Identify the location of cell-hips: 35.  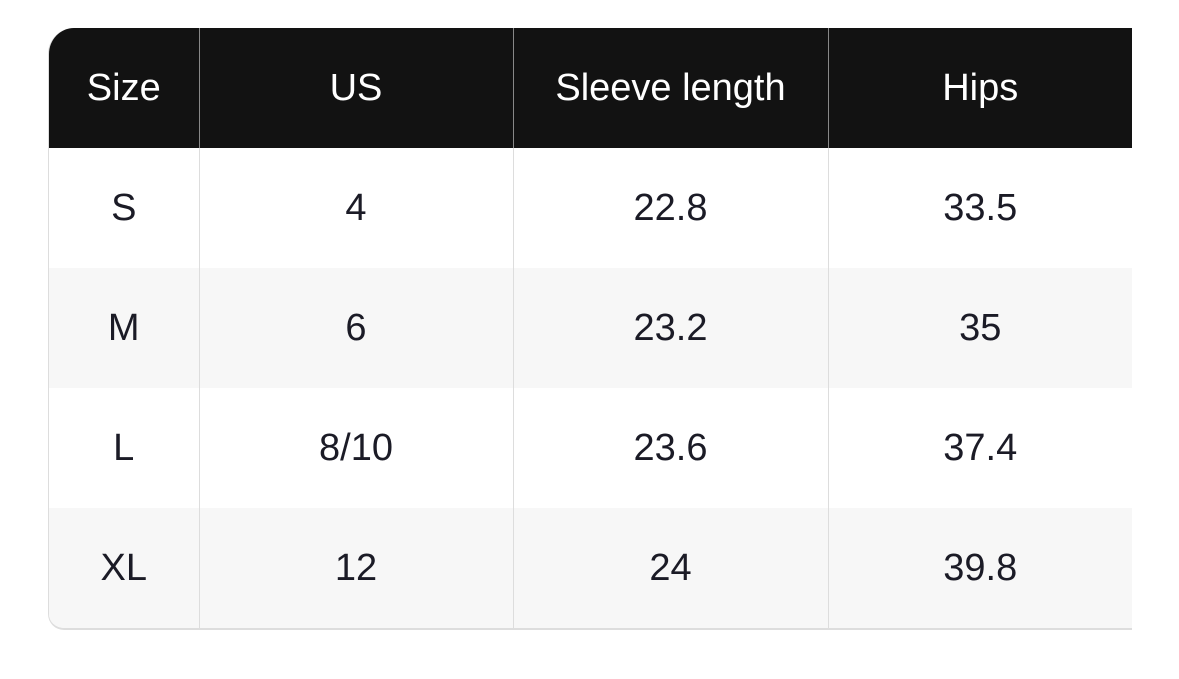
(979, 328).